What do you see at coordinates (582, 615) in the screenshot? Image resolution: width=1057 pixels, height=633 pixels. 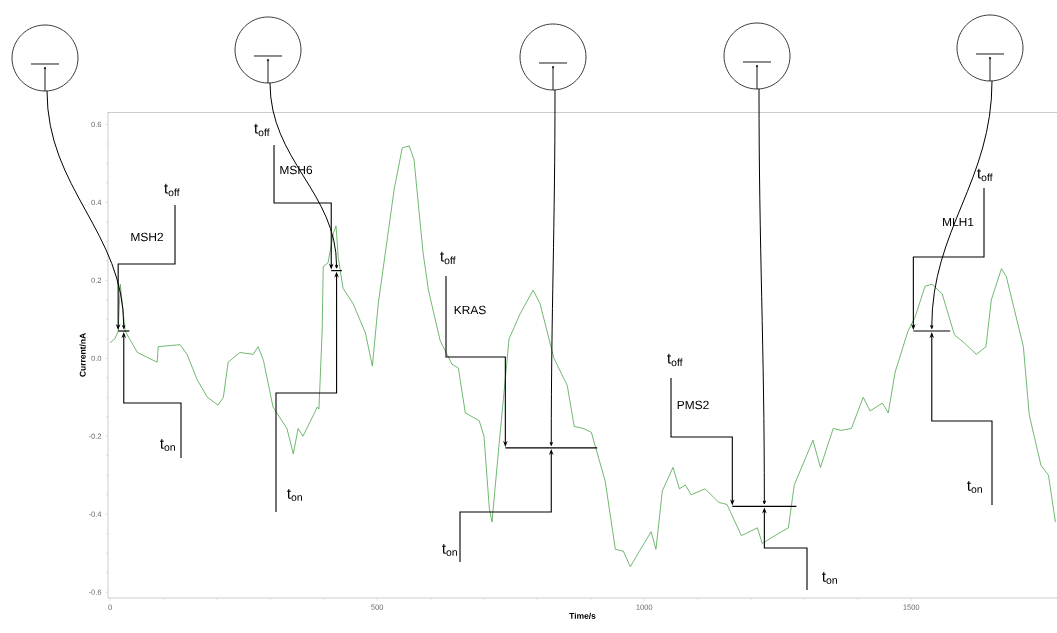 I see `x-axis-title: Time/s` at bounding box center [582, 615].